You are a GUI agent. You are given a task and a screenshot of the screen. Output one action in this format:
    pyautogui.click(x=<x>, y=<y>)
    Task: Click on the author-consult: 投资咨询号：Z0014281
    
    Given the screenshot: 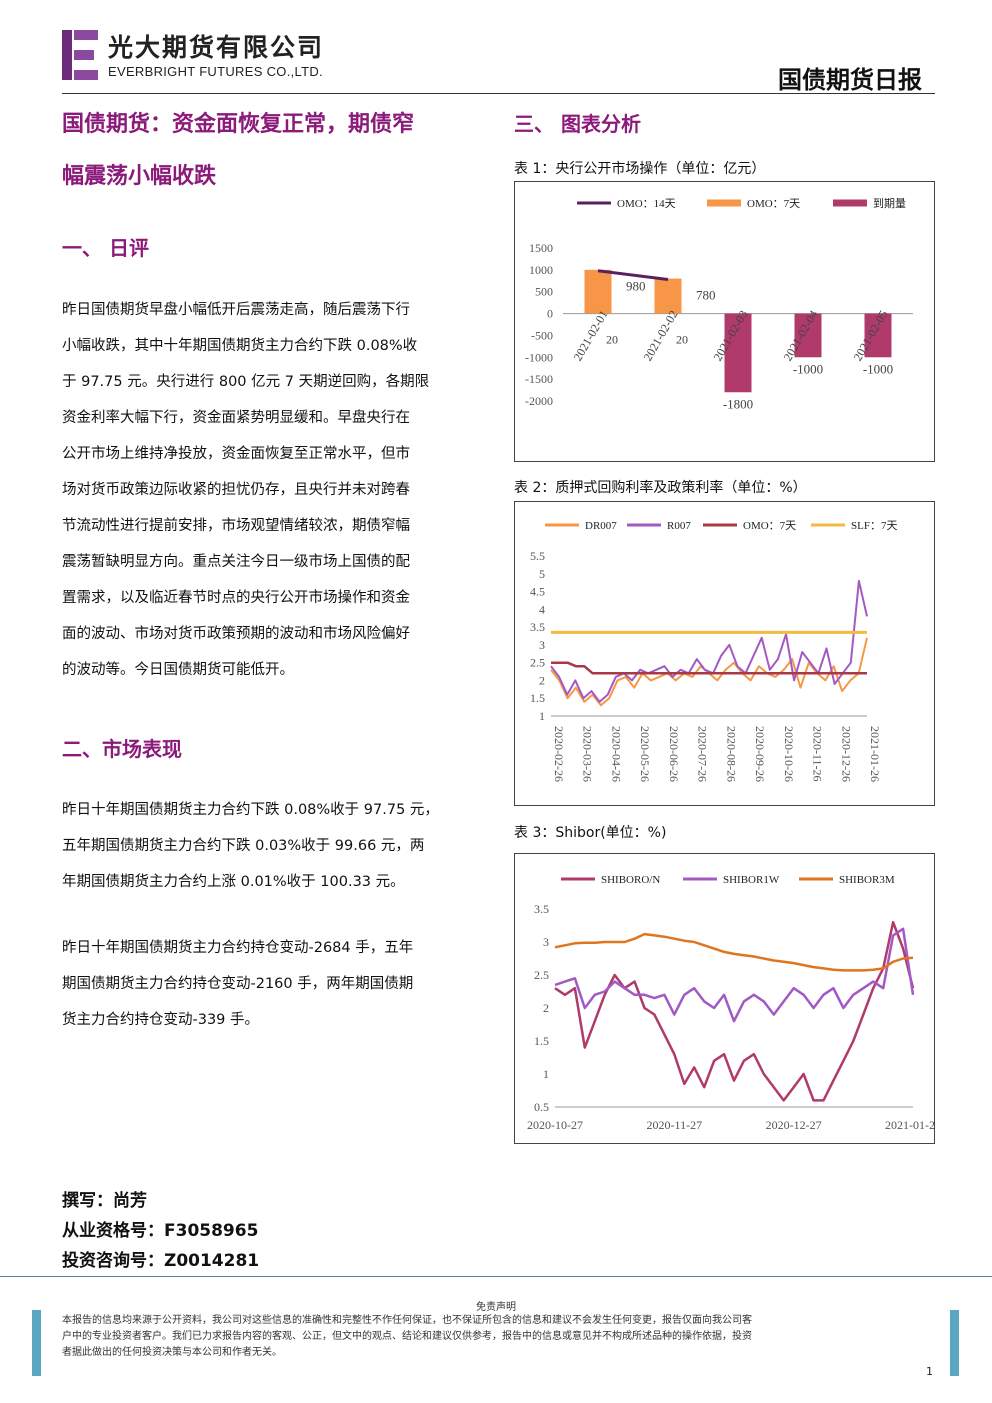 What is the action you would take?
    pyautogui.click(x=161, y=1261)
    